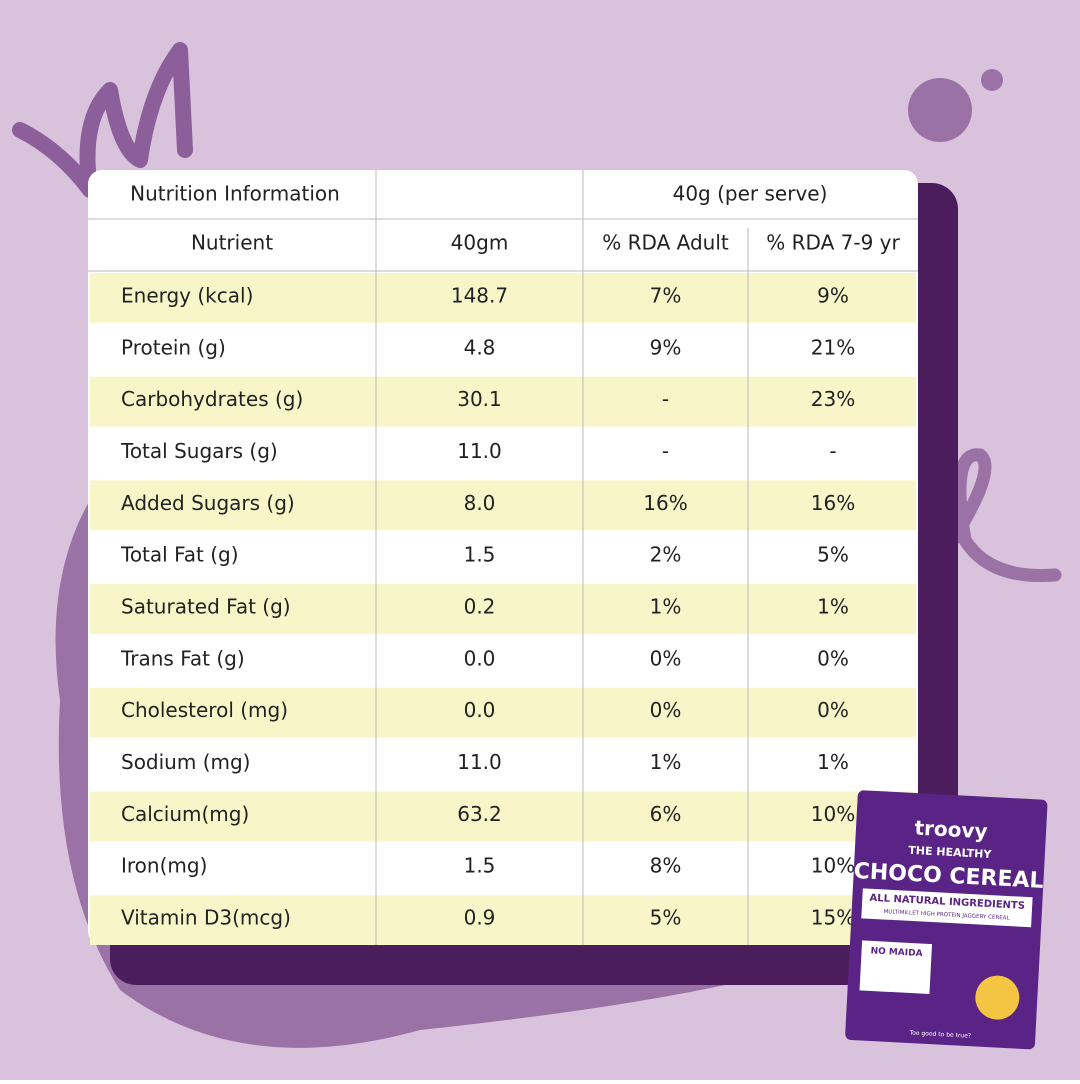 This screenshot has height=1084, width=1080. I want to click on table-title: Nutrition Information, so click(235, 194).